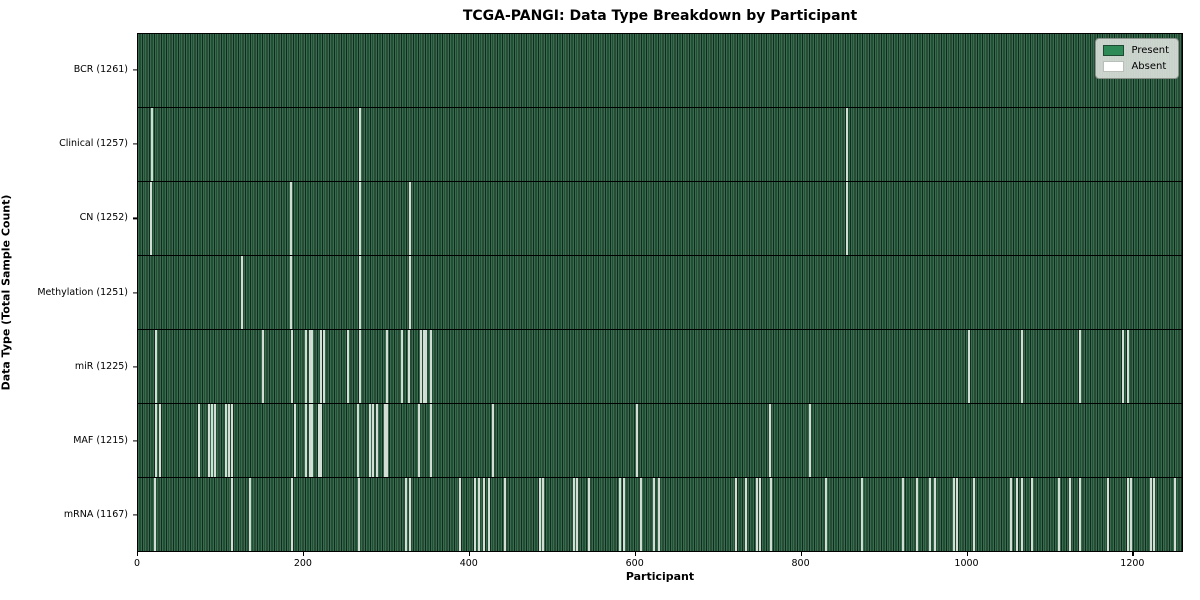  I want to click on row-bcr, so click(660, 71).